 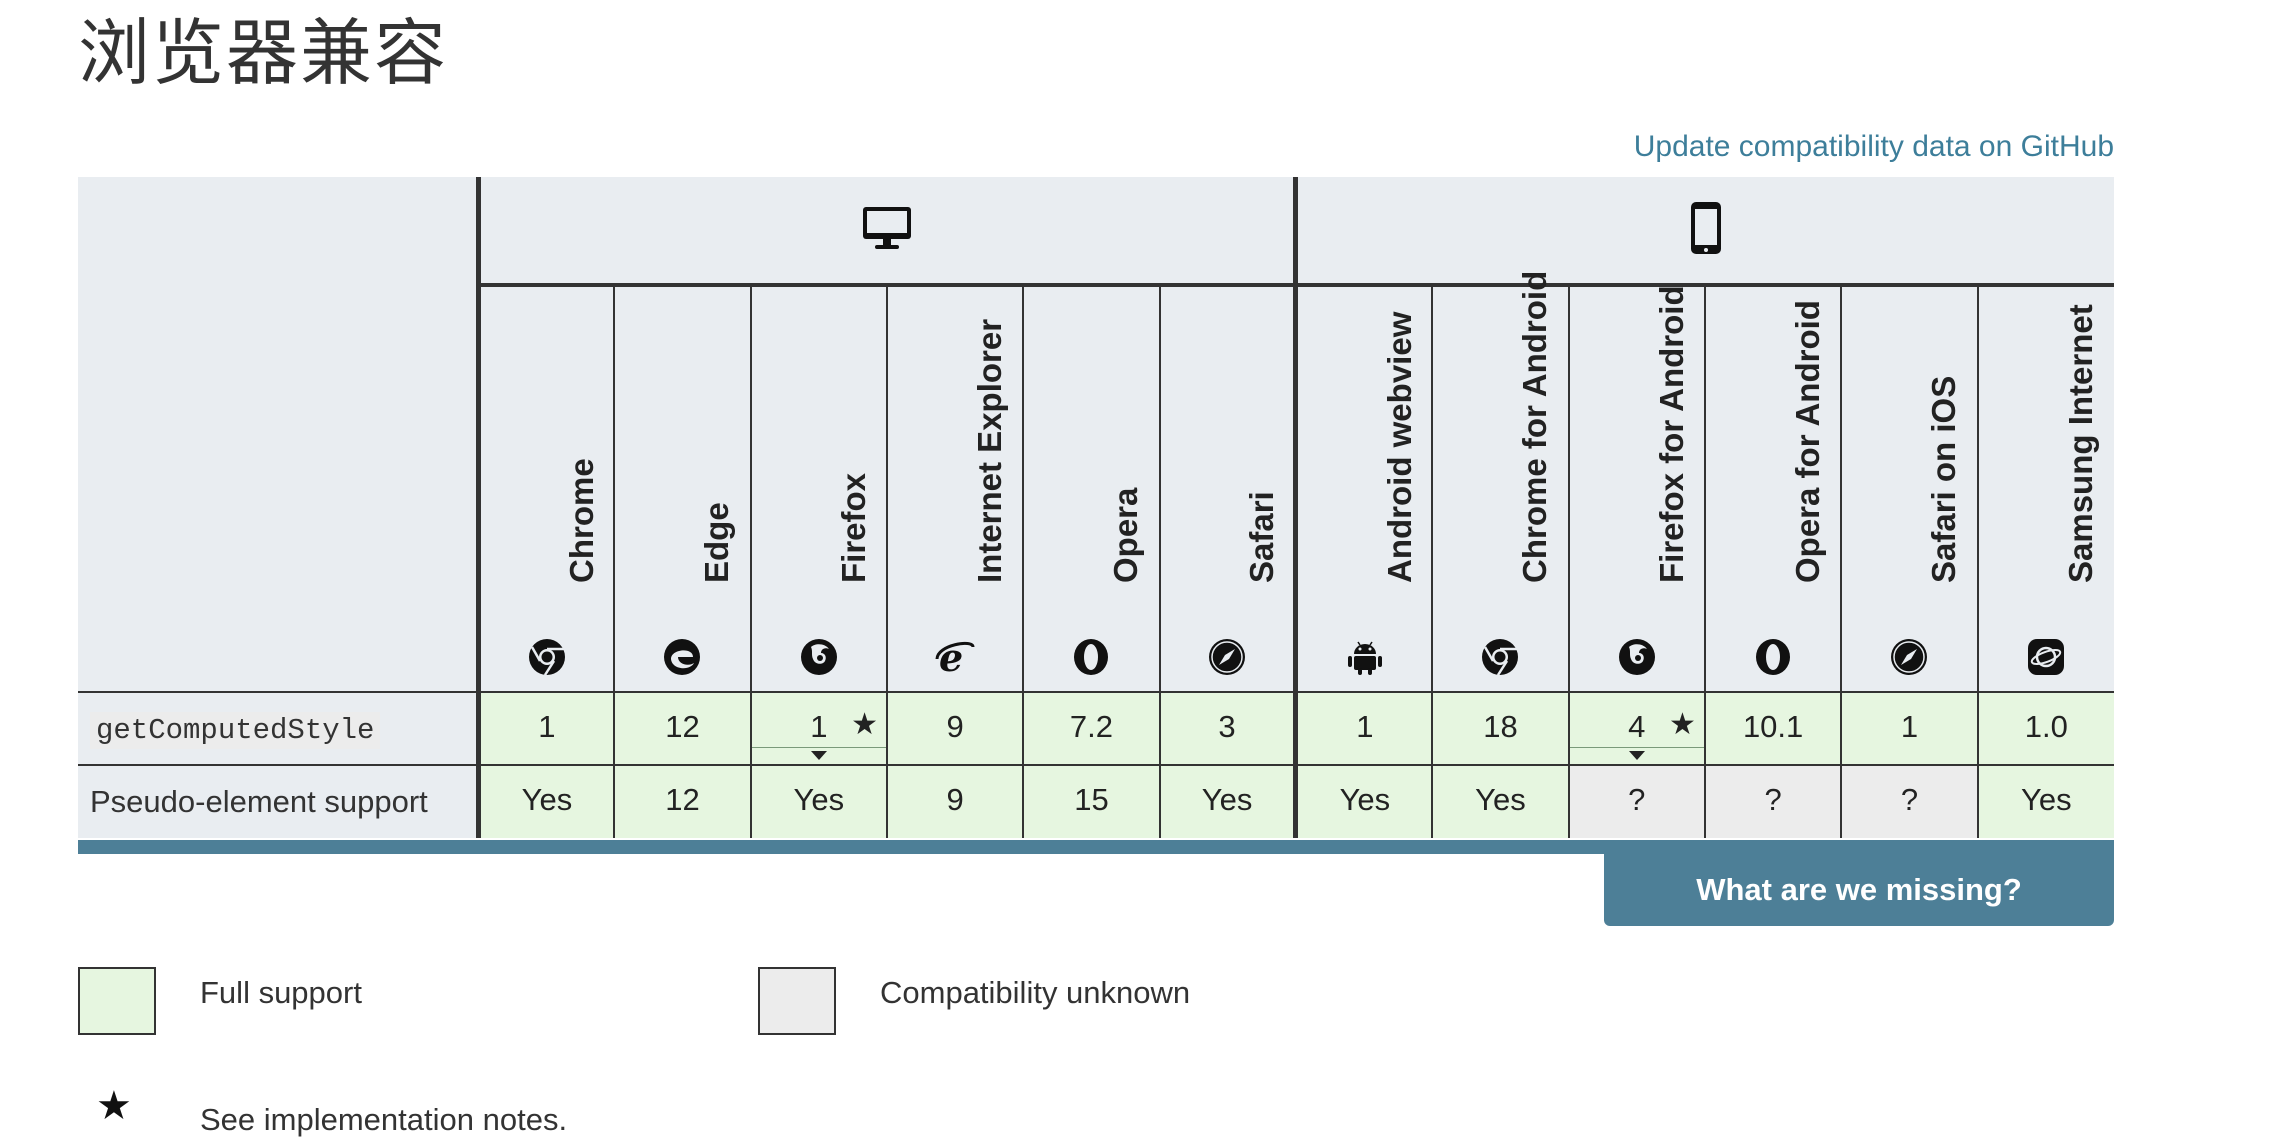 What do you see at coordinates (1365, 657) in the screenshot?
I see `android-icon` at bounding box center [1365, 657].